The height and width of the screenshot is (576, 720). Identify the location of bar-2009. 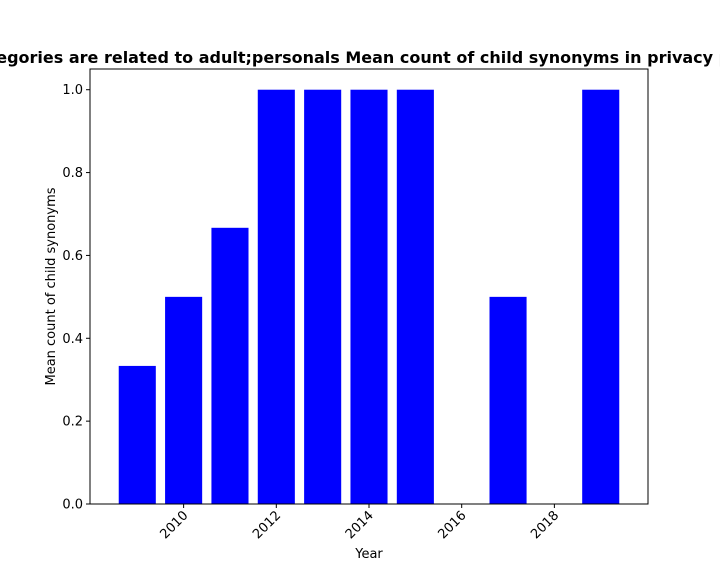
(137, 434).